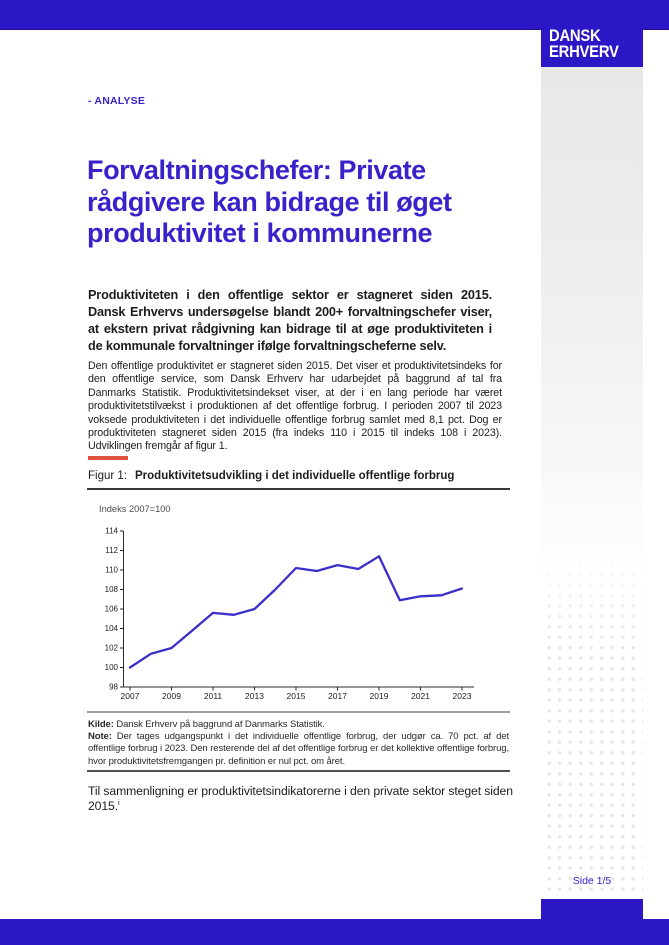 The image size is (669, 945). I want to click on figure-accent-bar, so click(108, 458).